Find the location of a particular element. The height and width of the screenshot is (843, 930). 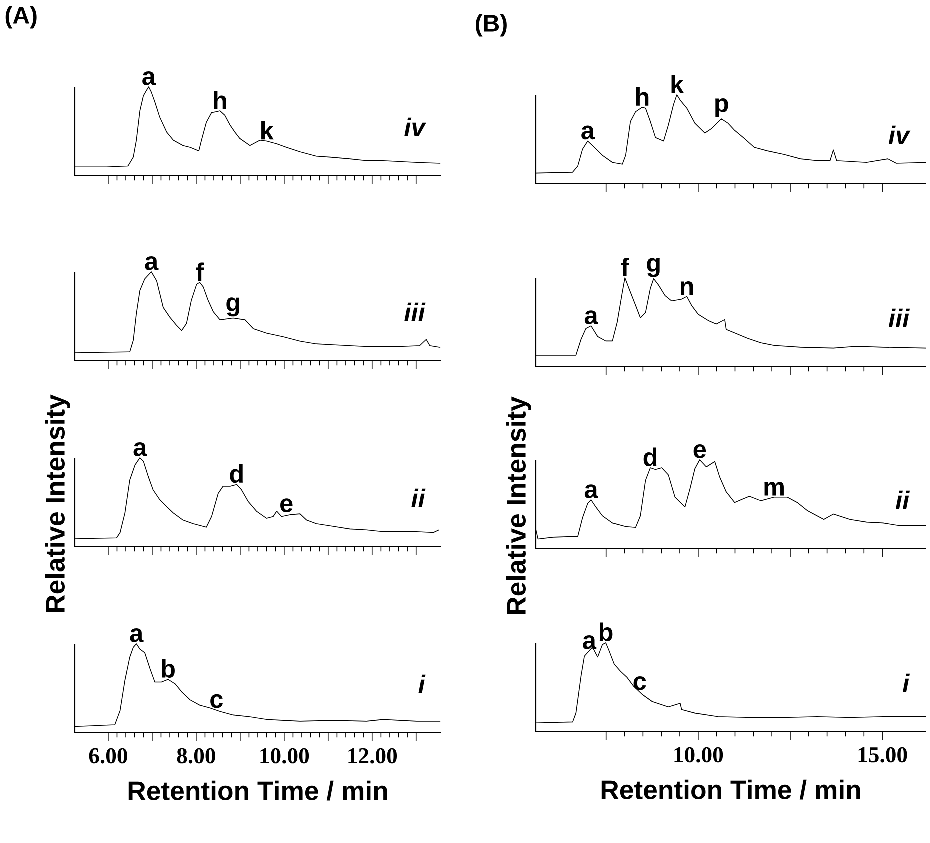

x-tick-label: 15.00 is located at coordinates (883, 755).